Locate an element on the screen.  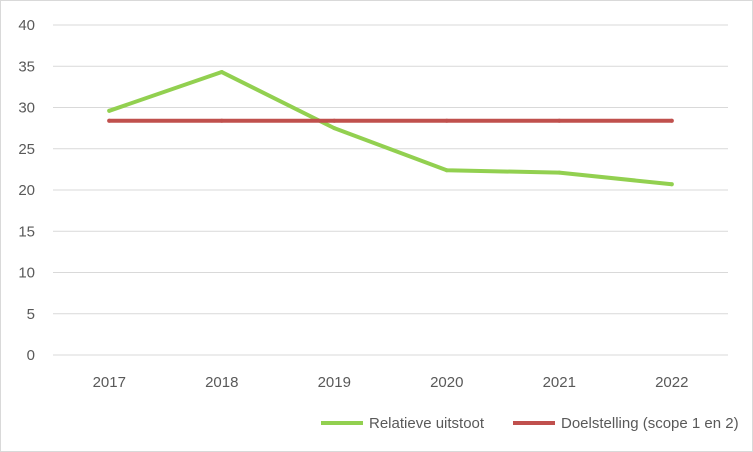
y-tick-label: 0 is located at coordinates (31, 355).